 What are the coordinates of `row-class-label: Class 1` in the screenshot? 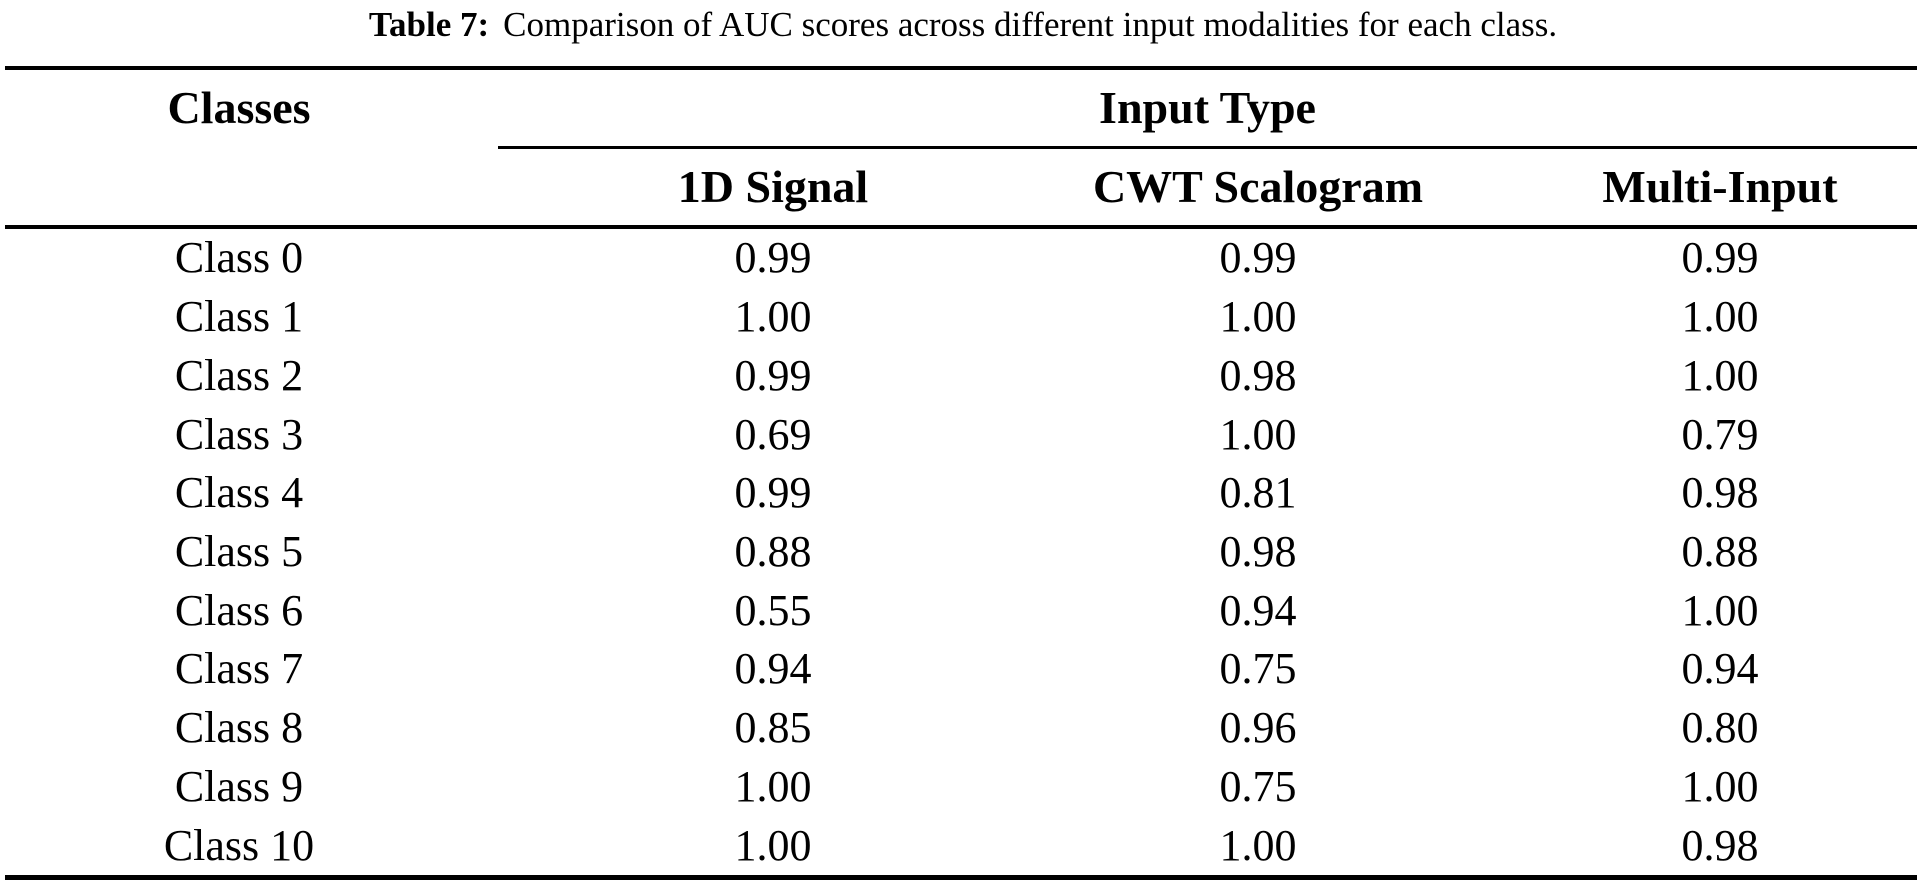 It's located at (239, 317).